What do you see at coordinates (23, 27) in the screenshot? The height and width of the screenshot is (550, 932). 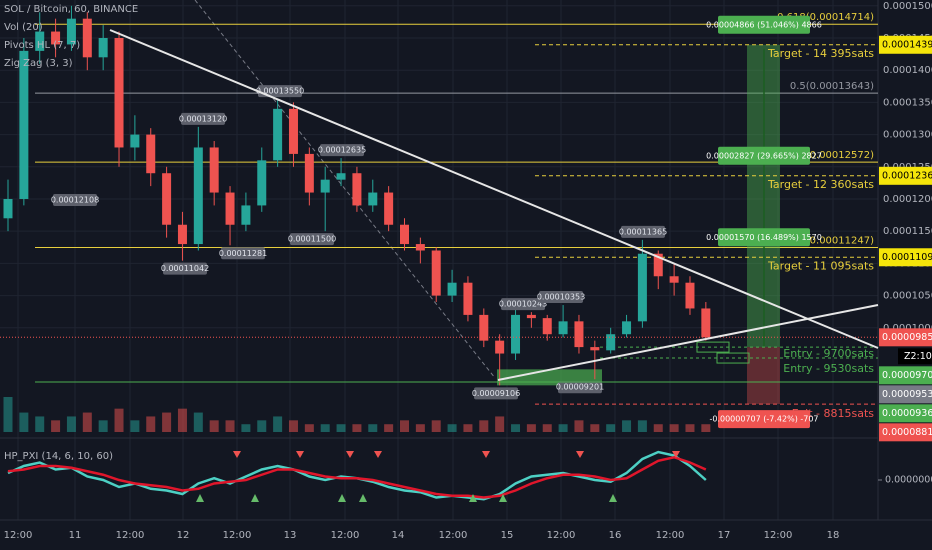 I see `indicator-label: Vol (20)` at bounding box center [23, 27].